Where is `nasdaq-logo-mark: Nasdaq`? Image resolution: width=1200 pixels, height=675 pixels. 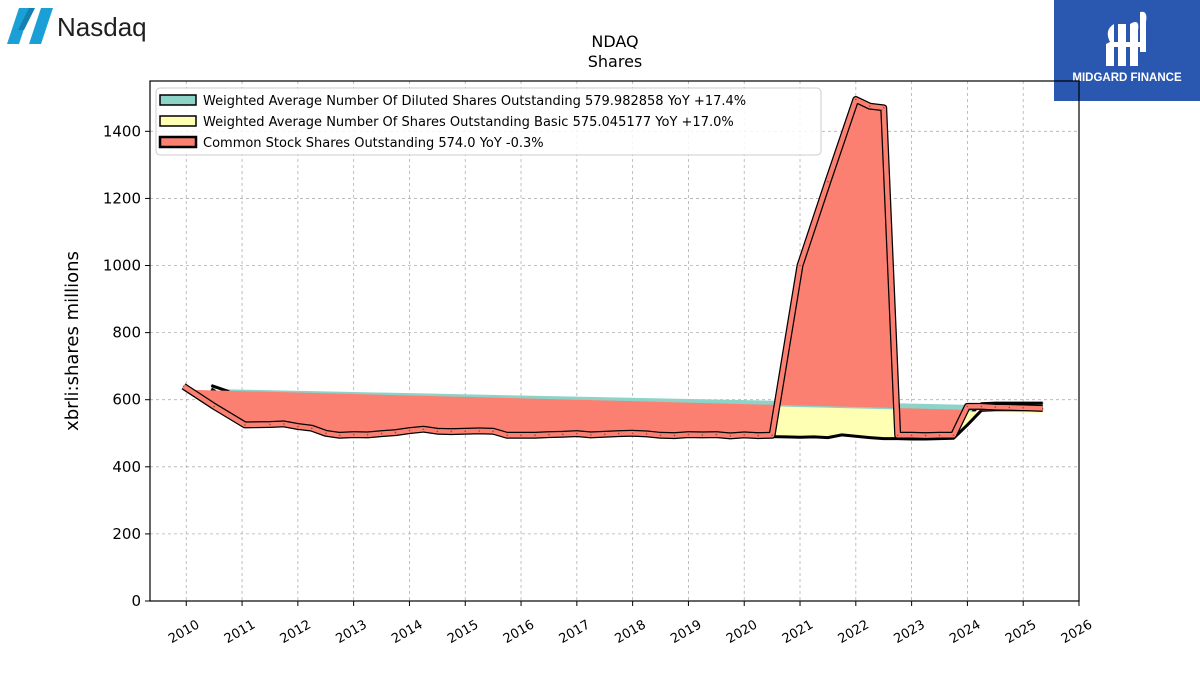 nasdaq-logo-mark: Nasdaq is located at coordinates (77, 26).